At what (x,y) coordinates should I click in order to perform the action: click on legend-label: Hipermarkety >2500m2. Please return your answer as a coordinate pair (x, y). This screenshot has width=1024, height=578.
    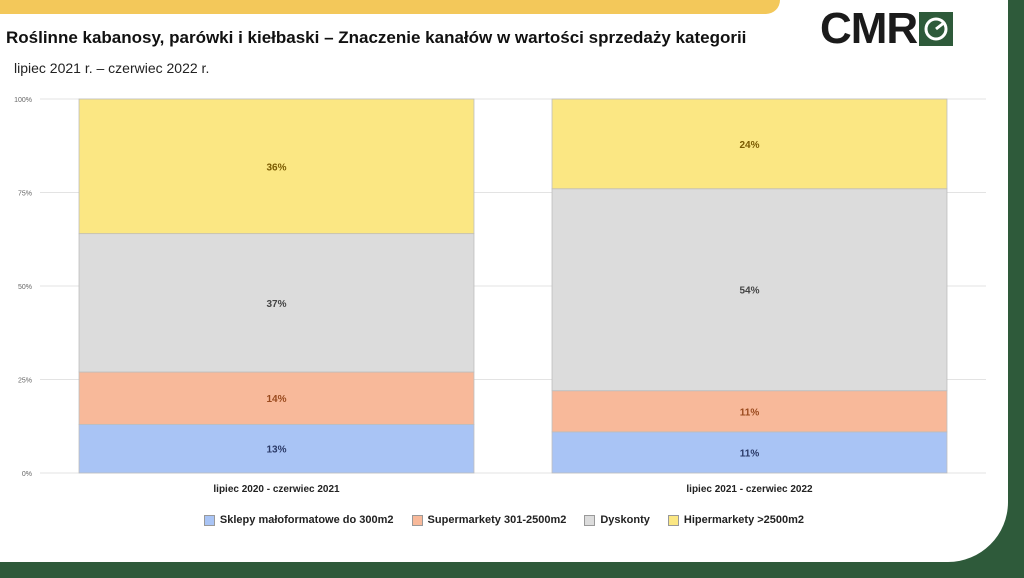
    Looking at the image, I should click on (744, 520).